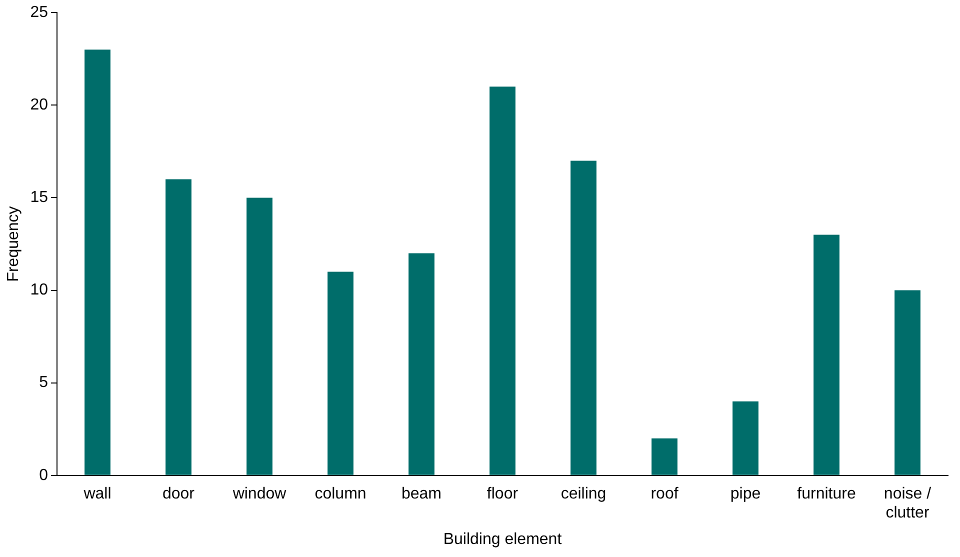 Image resolution: width=960 pixels, height=557 pixels. What do you see at coordinates (43, 475) in the screenshot?
I see `y-tick-label: 0` at bounding box center [43, 475].